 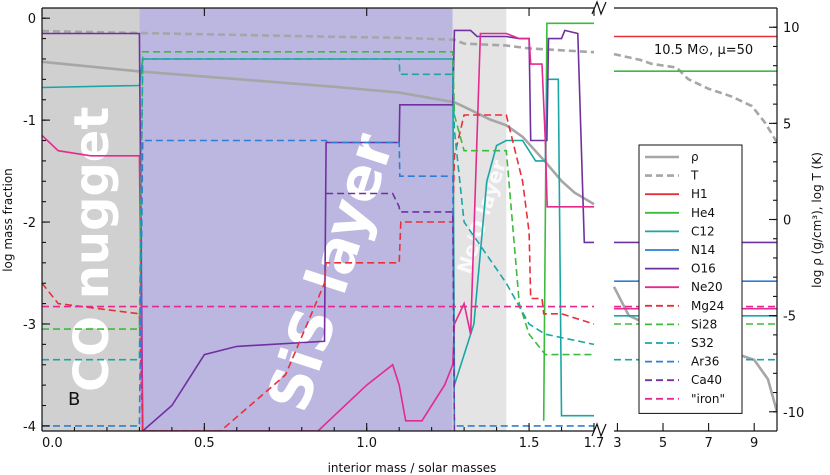 What do you see at coordinates (708, 443) in the screenshot?
I see `x-tick-label-right-2: 7` at bounding box center [708, 443].